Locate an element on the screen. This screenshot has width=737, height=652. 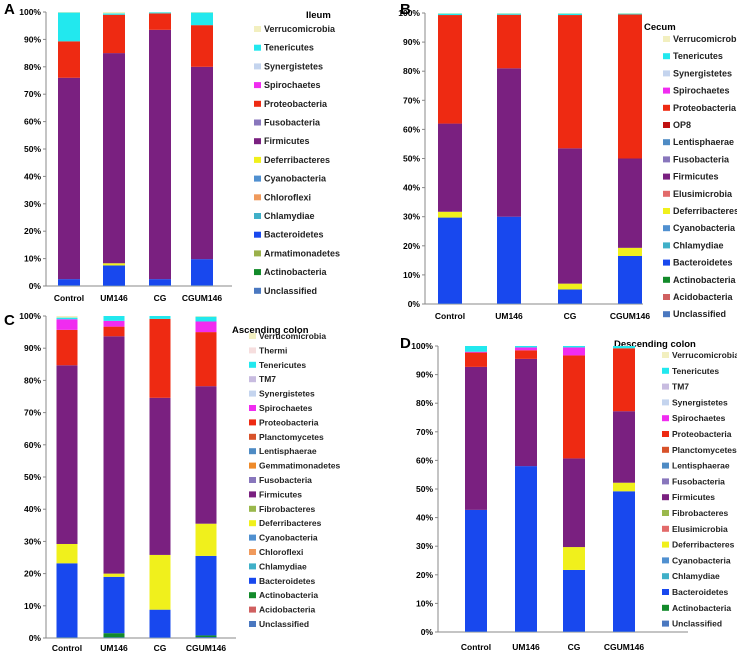
legend-item-tenericutes: Tenericutes is located at coordinates (282, 365).